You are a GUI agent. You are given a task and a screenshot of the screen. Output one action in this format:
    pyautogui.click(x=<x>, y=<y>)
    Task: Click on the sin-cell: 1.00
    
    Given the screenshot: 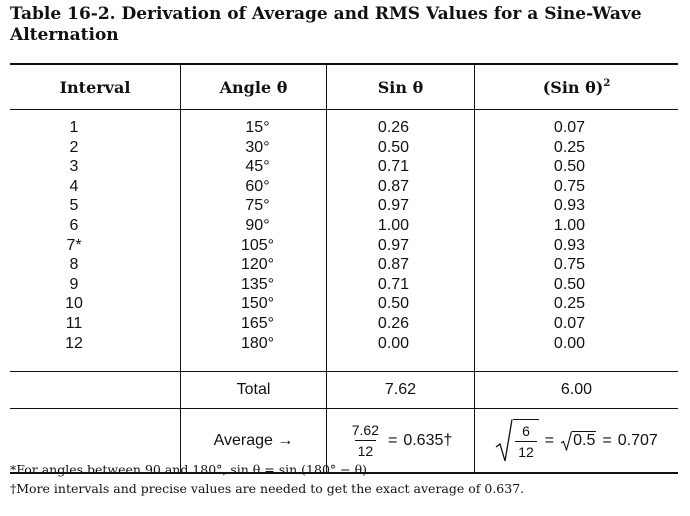 What is the action you would take?
    pyautogui.click(x=393, y=225)
    